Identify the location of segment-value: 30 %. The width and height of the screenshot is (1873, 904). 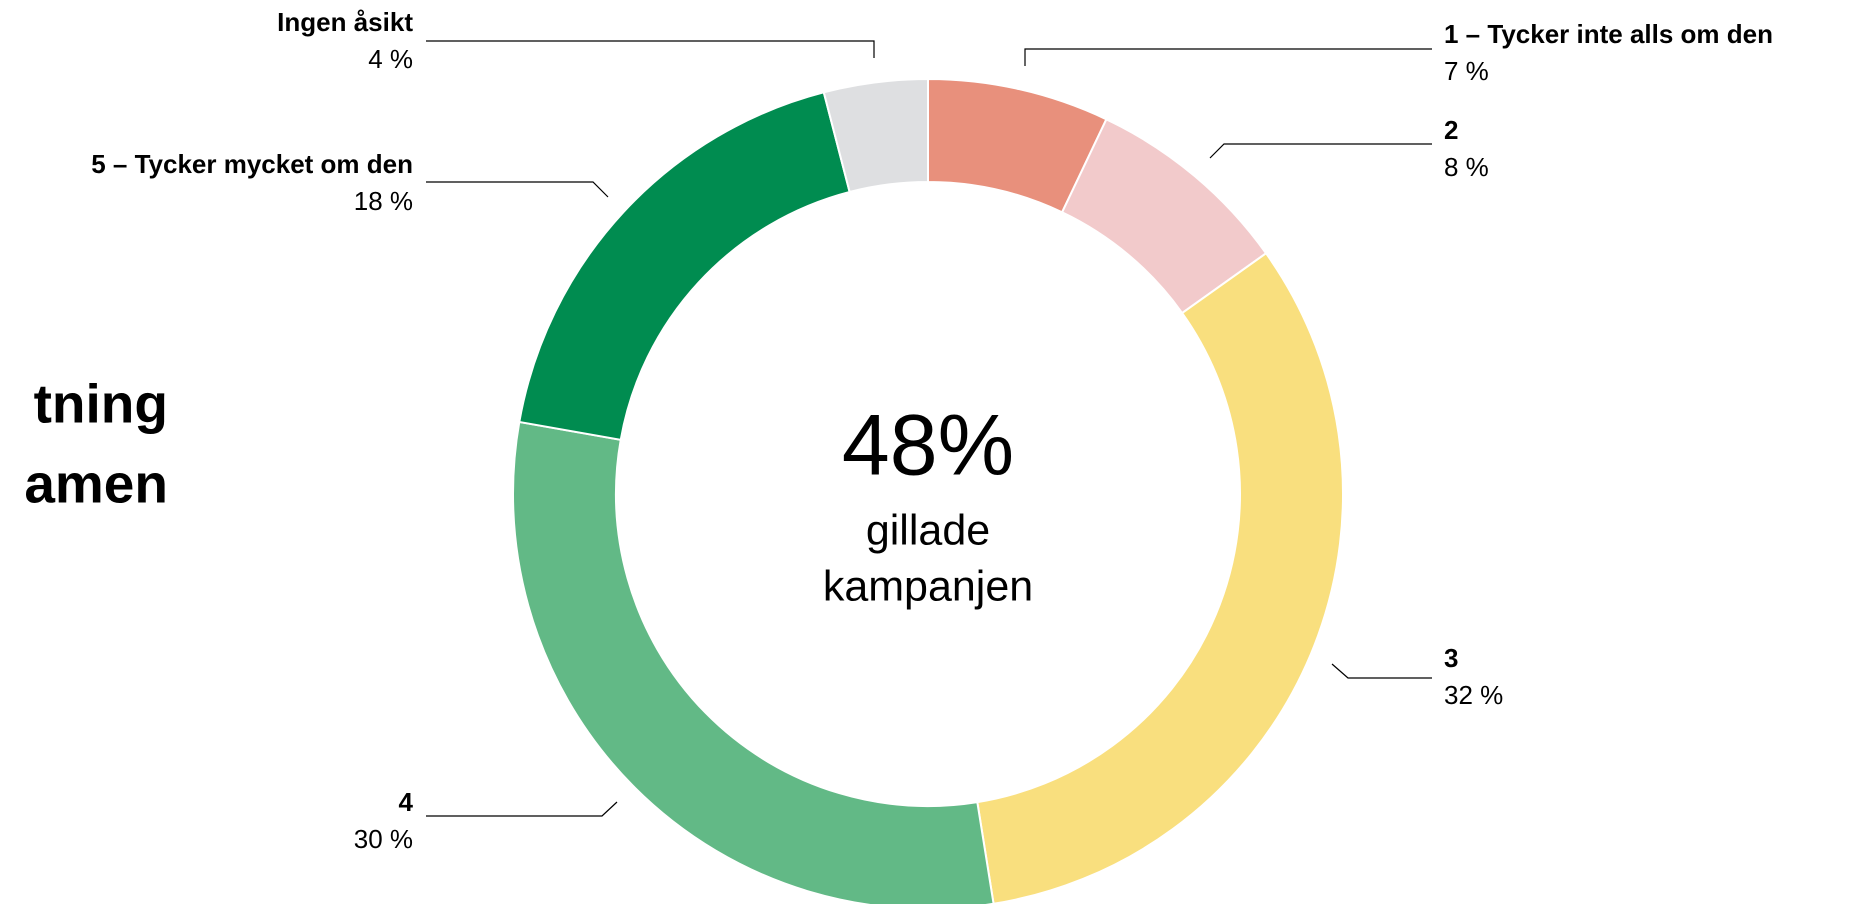
(383, 839).